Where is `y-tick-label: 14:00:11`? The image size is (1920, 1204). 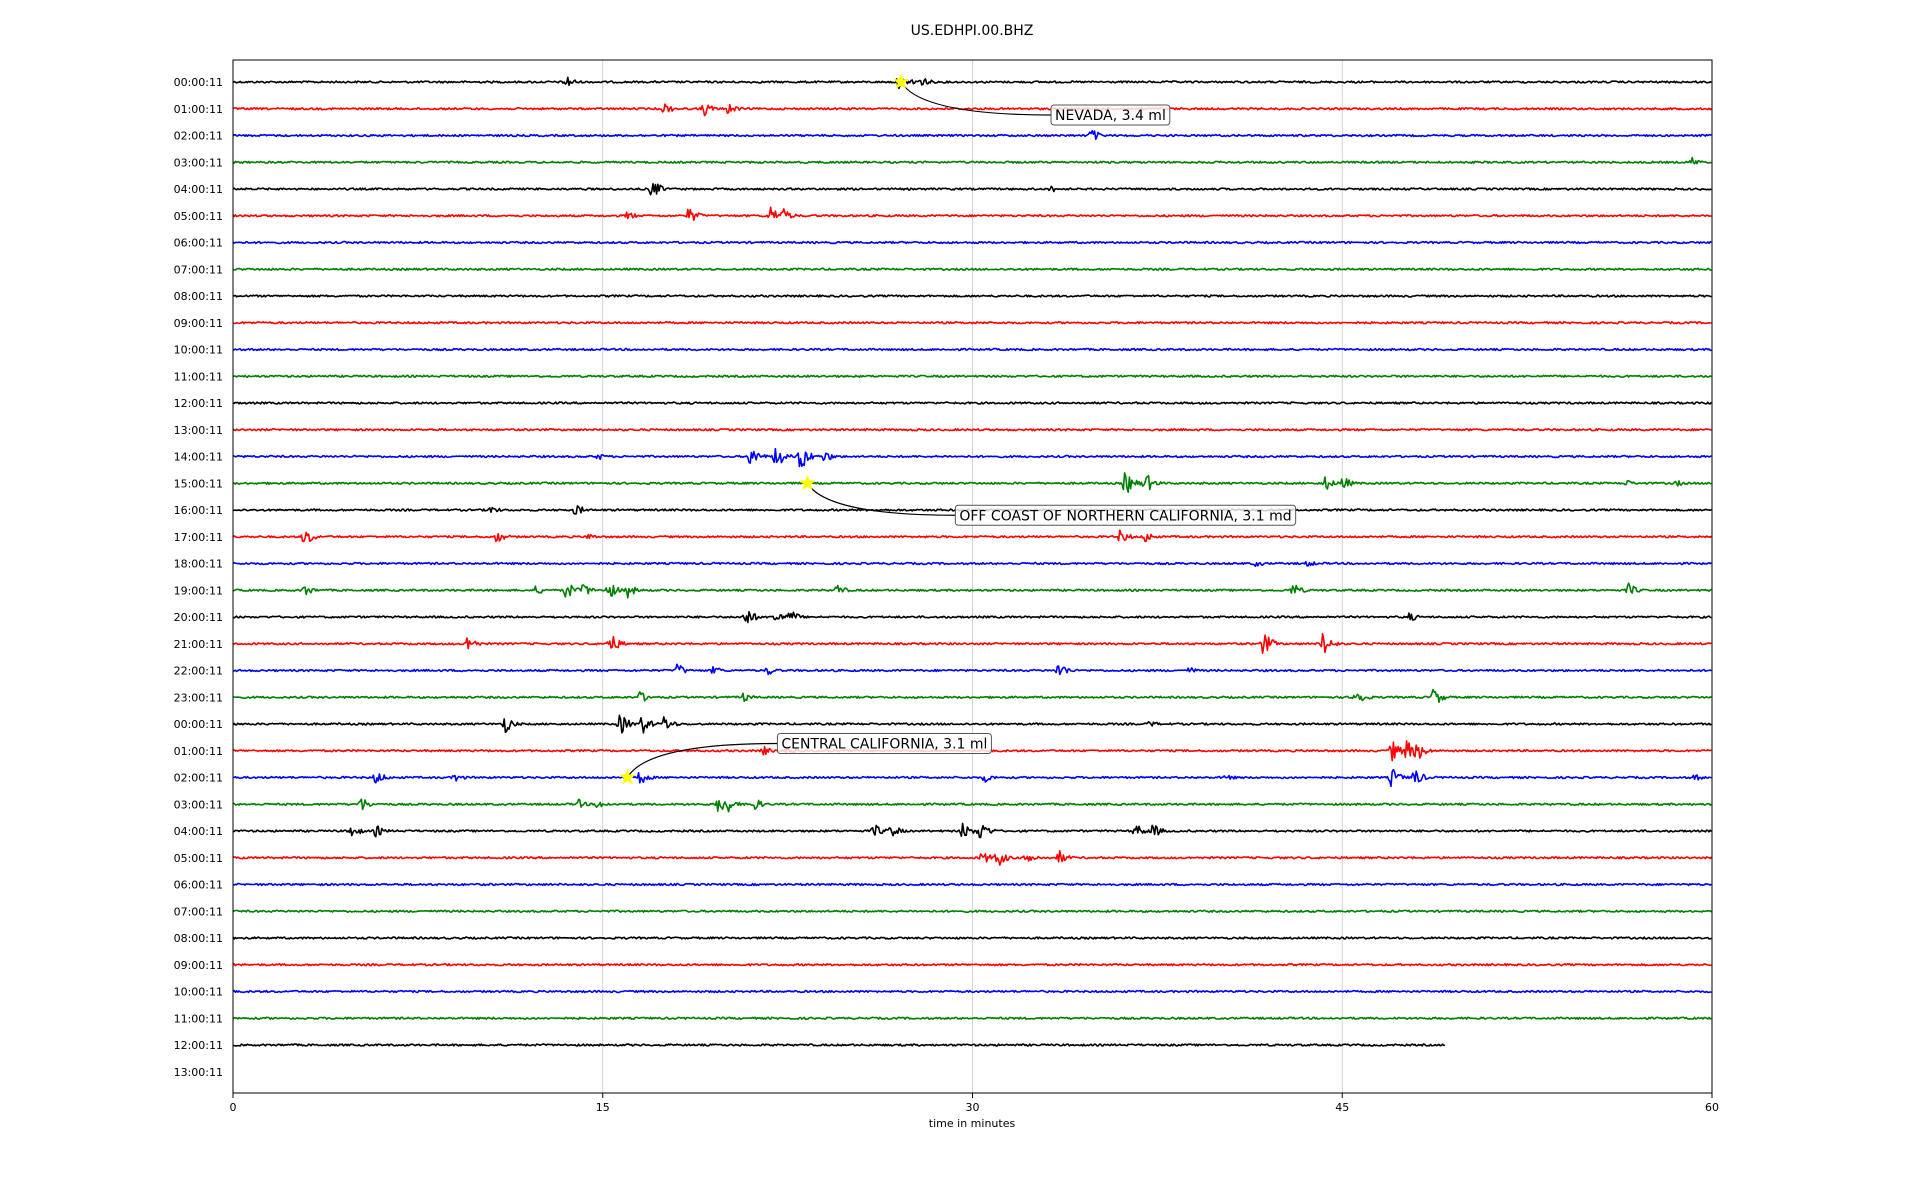 y-tick-label: 14:00:11 is located at coordinates (198, 457).